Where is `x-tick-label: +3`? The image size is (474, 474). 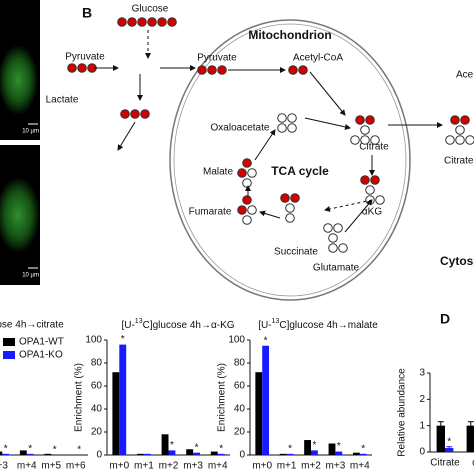 x-tick-label: +3 is located at coordinates (4, 466).